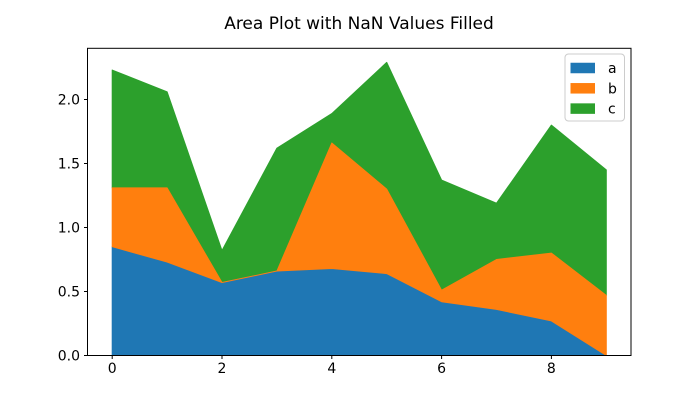 This screenshot has height=400, width=700. Describe the element at coordinates (69, 357) in the screenshot. I see `y-tick-label: 0.0` at that location.